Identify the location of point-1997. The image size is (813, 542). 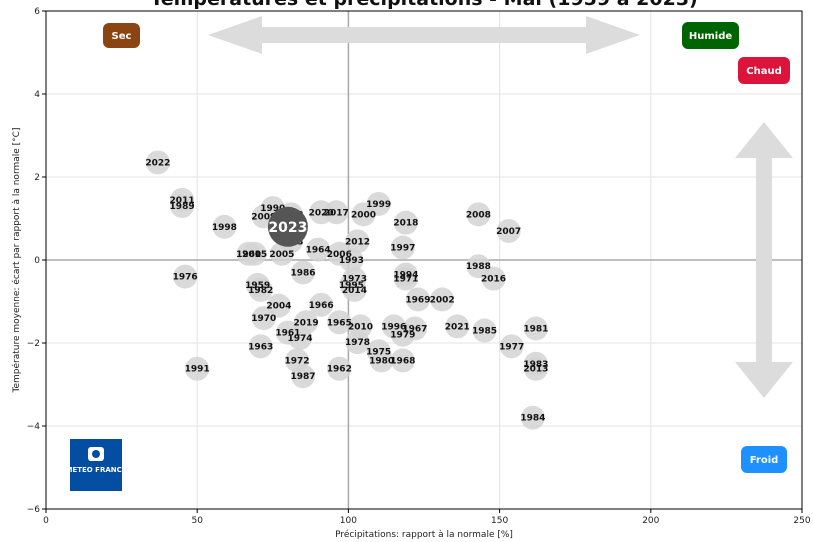
(402, 247).